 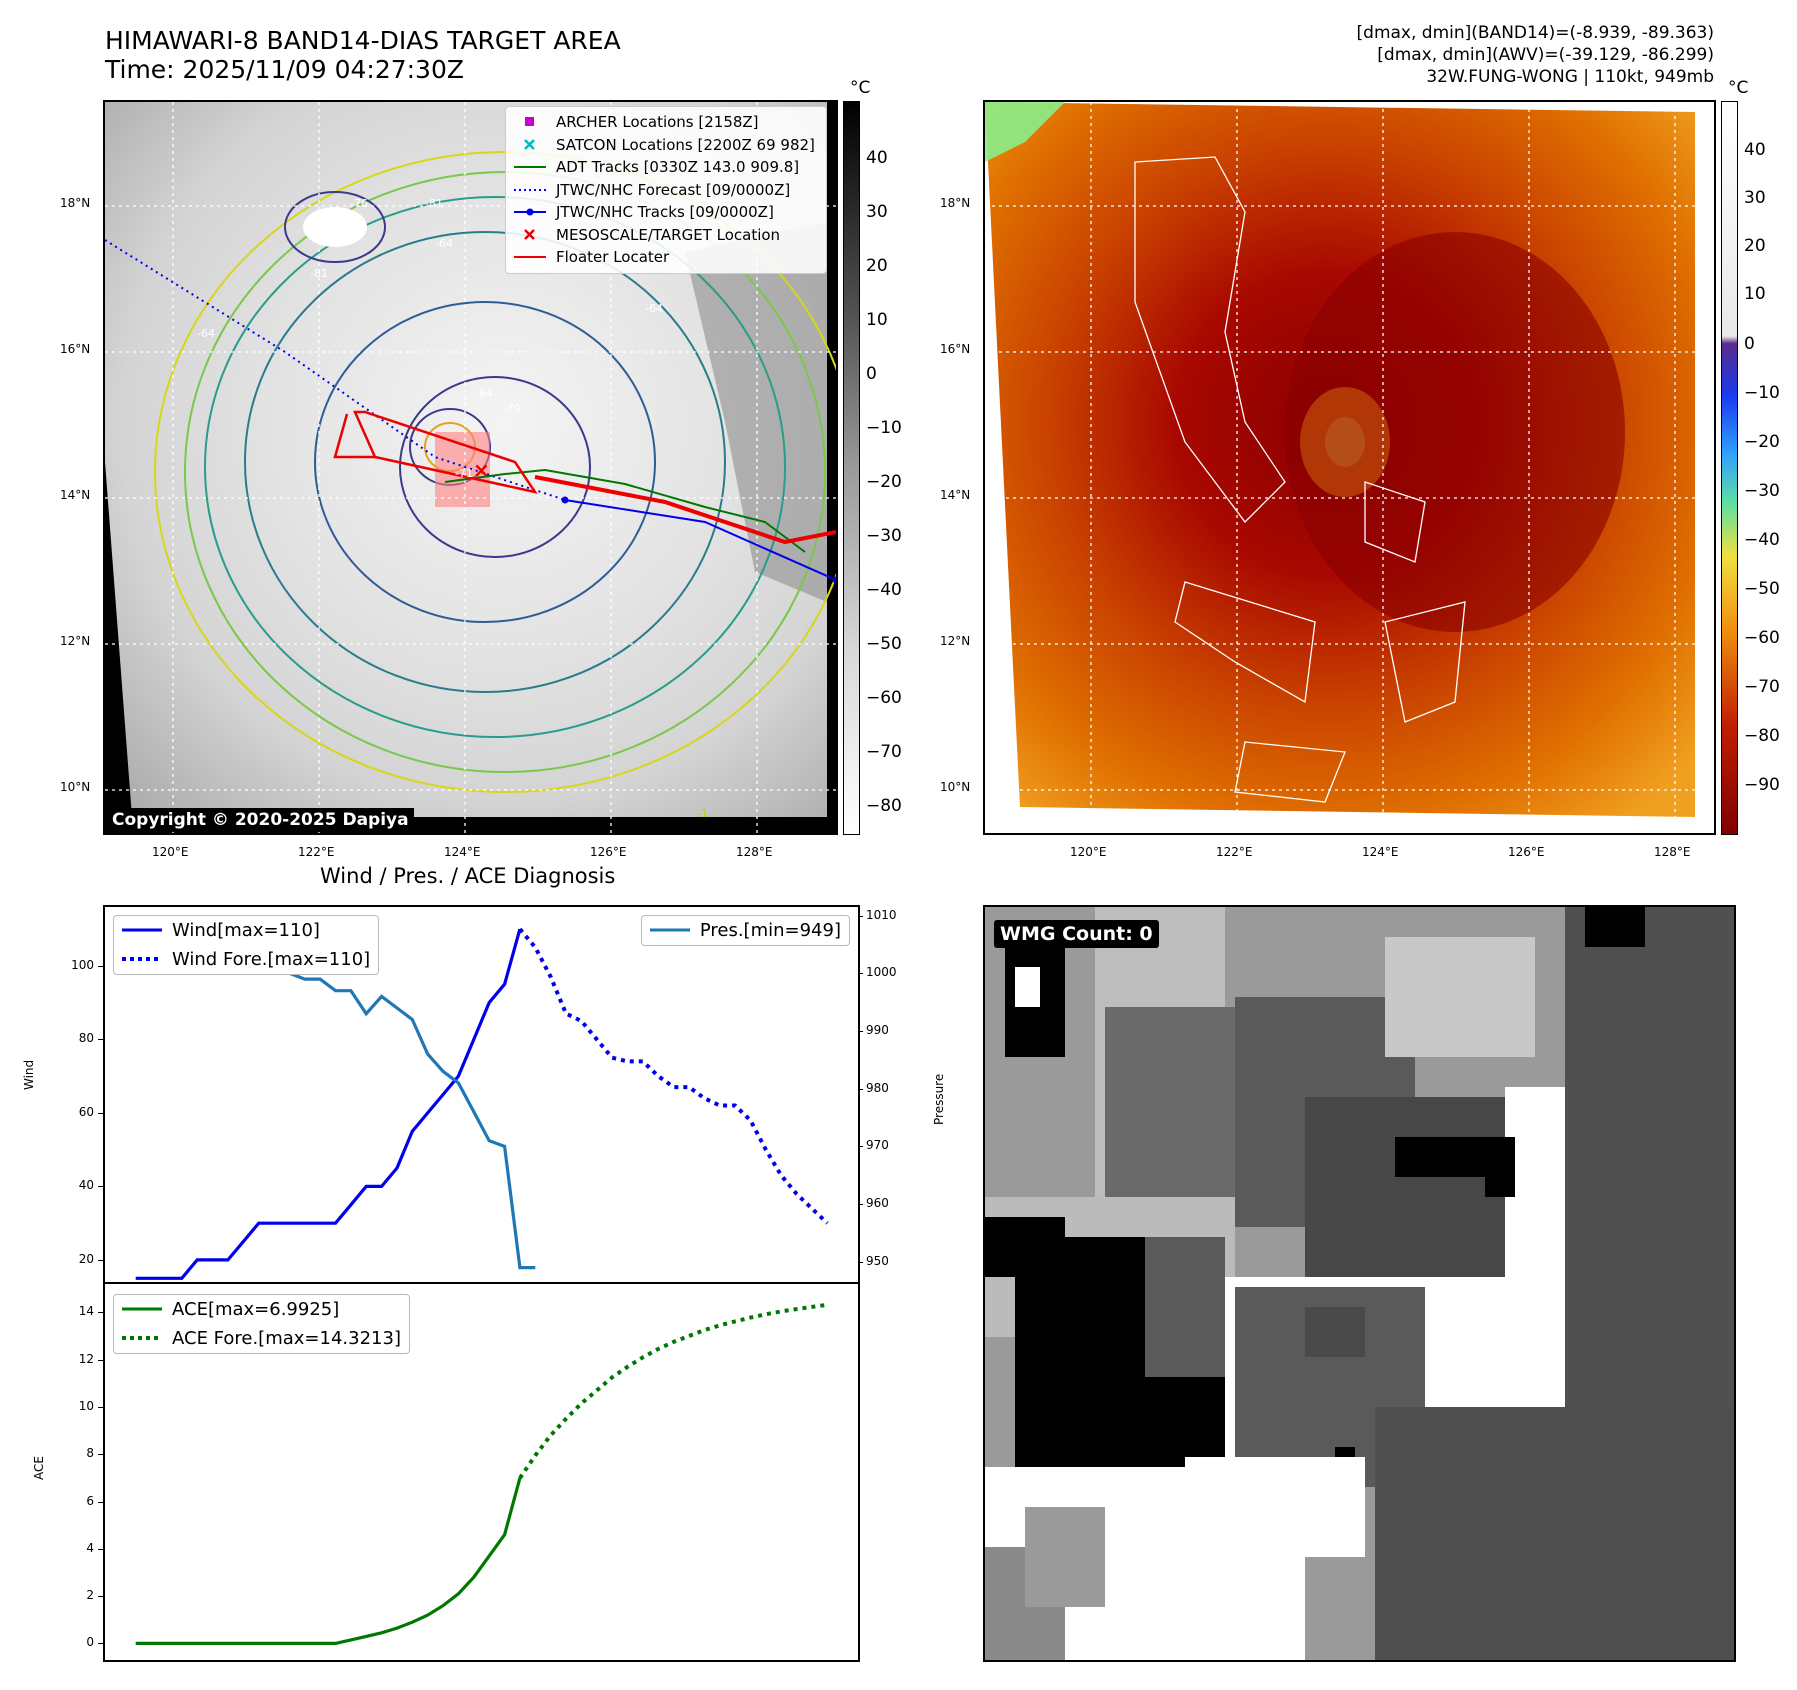 What do you see at coordinates (90, 1642) in the screenshot?
I see `y-tick-label: 0` at bounding box center [90, 1642].